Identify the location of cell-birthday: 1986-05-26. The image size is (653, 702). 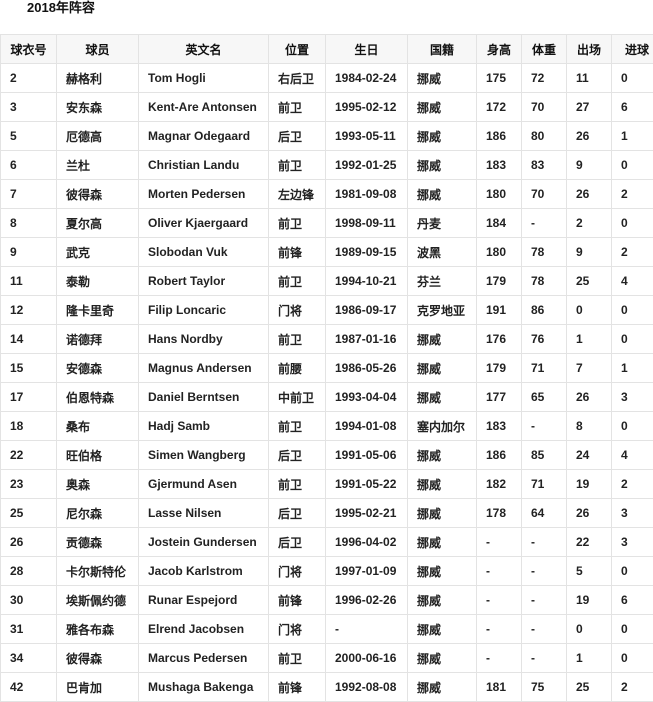
(367, 368).